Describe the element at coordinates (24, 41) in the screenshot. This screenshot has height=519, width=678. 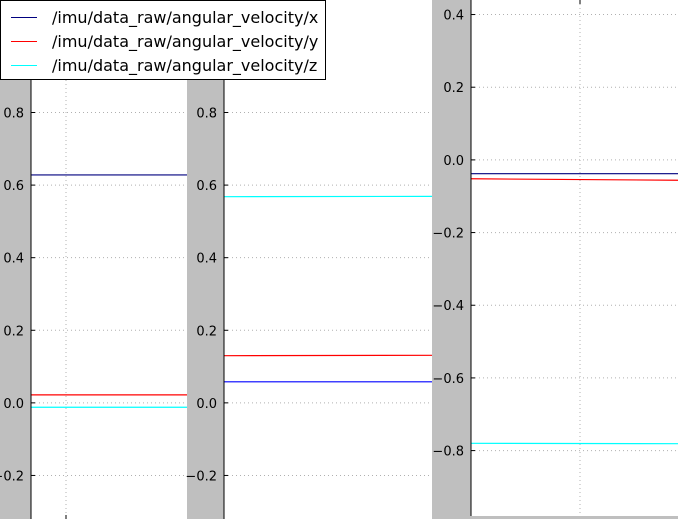
I see `legend-swatch-y` at that location.